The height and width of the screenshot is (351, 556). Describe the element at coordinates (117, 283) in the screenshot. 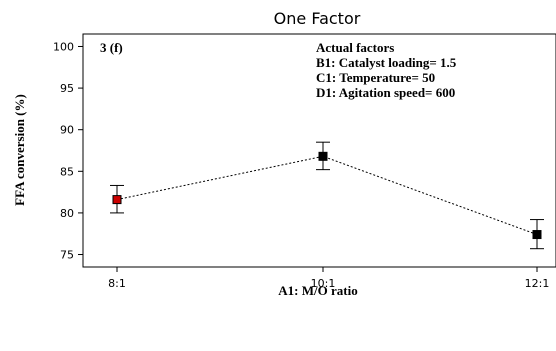

I see `x-tick-label: 8:1` at that location.